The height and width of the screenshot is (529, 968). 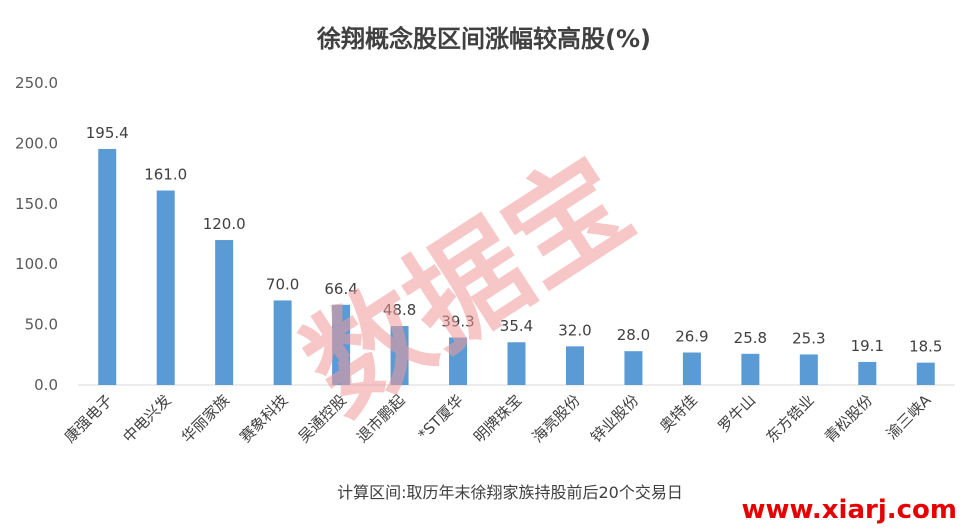 I want to click on category-label: *ST厦华, so click(x=440, y=417).